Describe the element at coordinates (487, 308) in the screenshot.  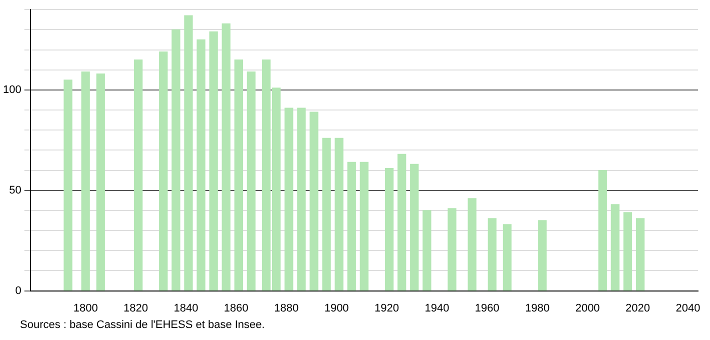
I see `x-tick-label: 1960` at that location.